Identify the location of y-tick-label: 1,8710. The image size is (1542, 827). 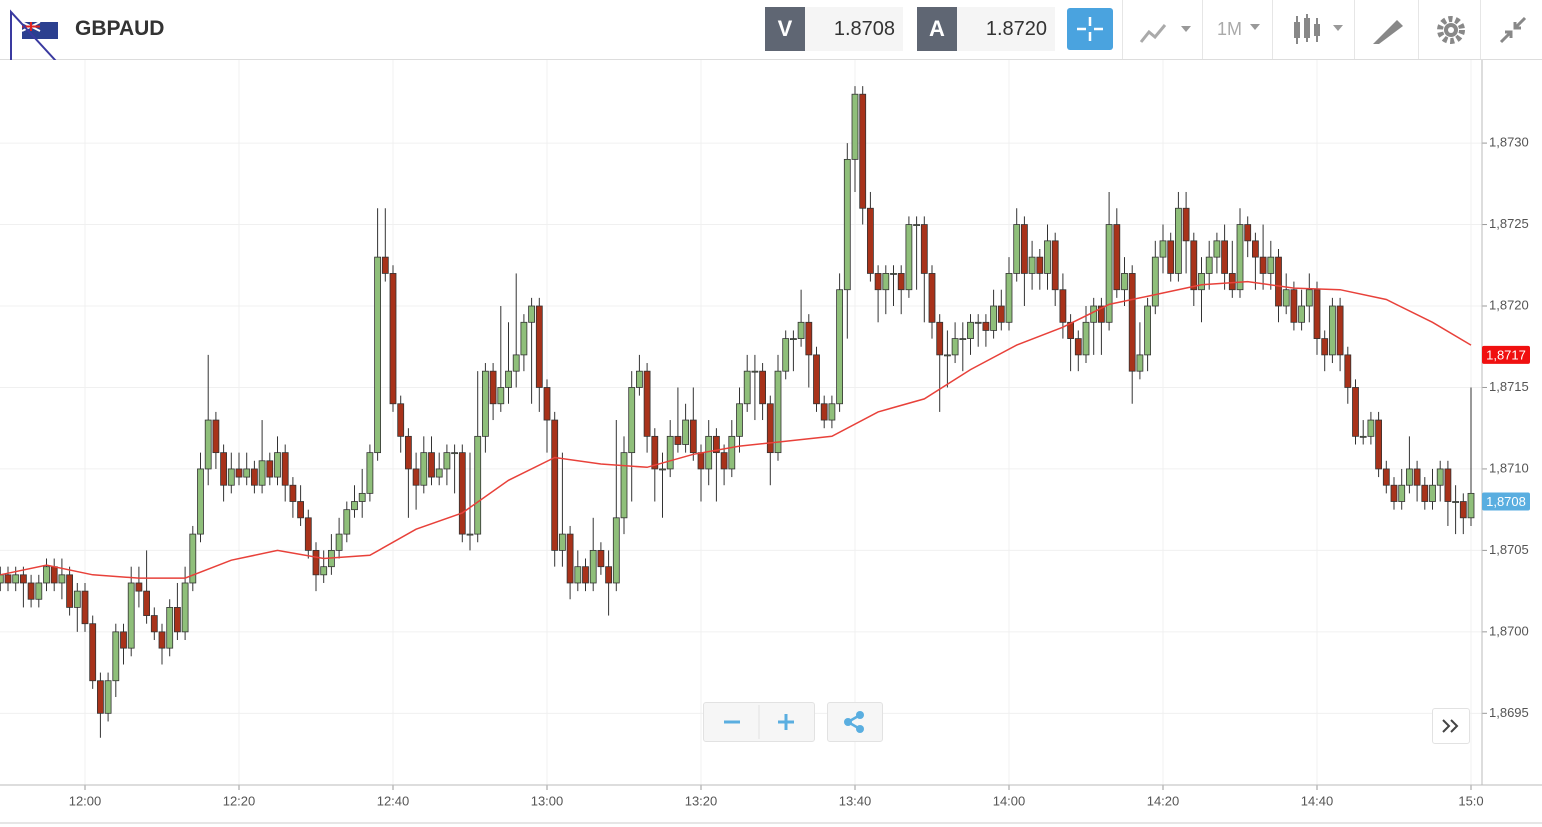
(1509, 467).